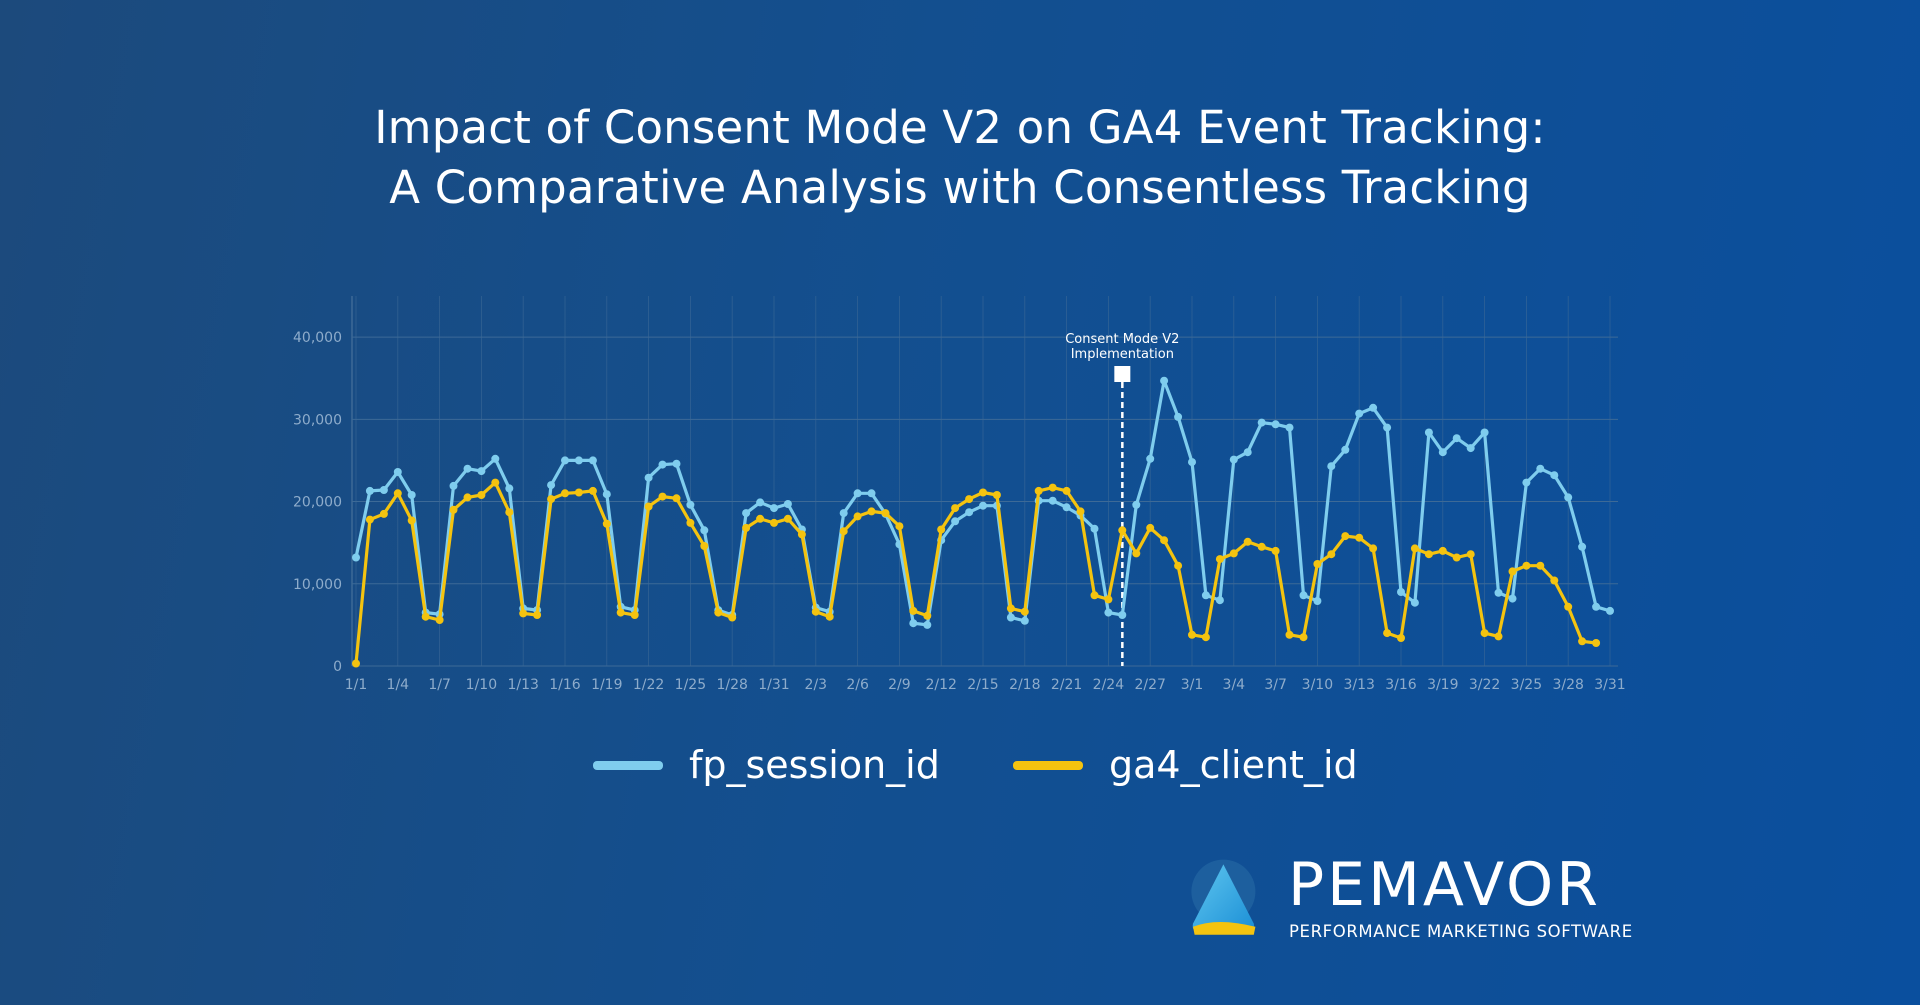  What do you see at coordinates (439, 685) in the screenshot?
I see `x-tick-label: 1/7` at bounding box center [439, 685].